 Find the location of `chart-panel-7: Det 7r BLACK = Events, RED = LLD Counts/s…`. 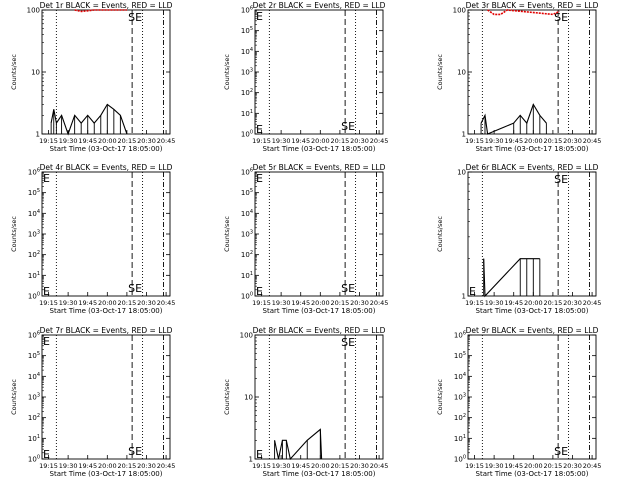

chart-panel-7: Det 7r BLACK = Events, RED = LLD Counts/s… is located at coordinates (92, 402).